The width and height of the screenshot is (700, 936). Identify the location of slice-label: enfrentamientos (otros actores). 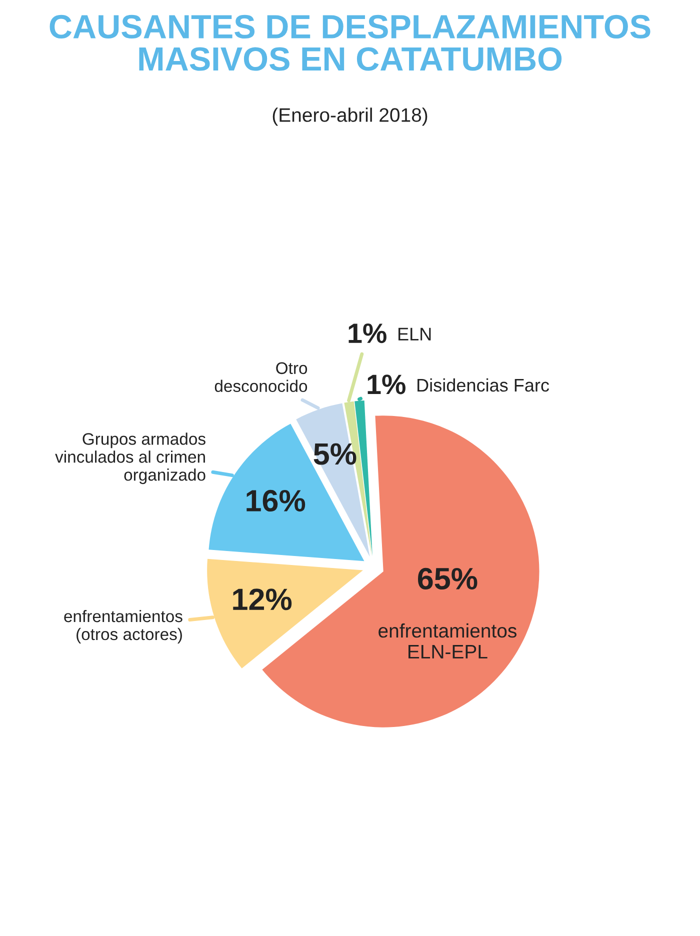
(123, 627).